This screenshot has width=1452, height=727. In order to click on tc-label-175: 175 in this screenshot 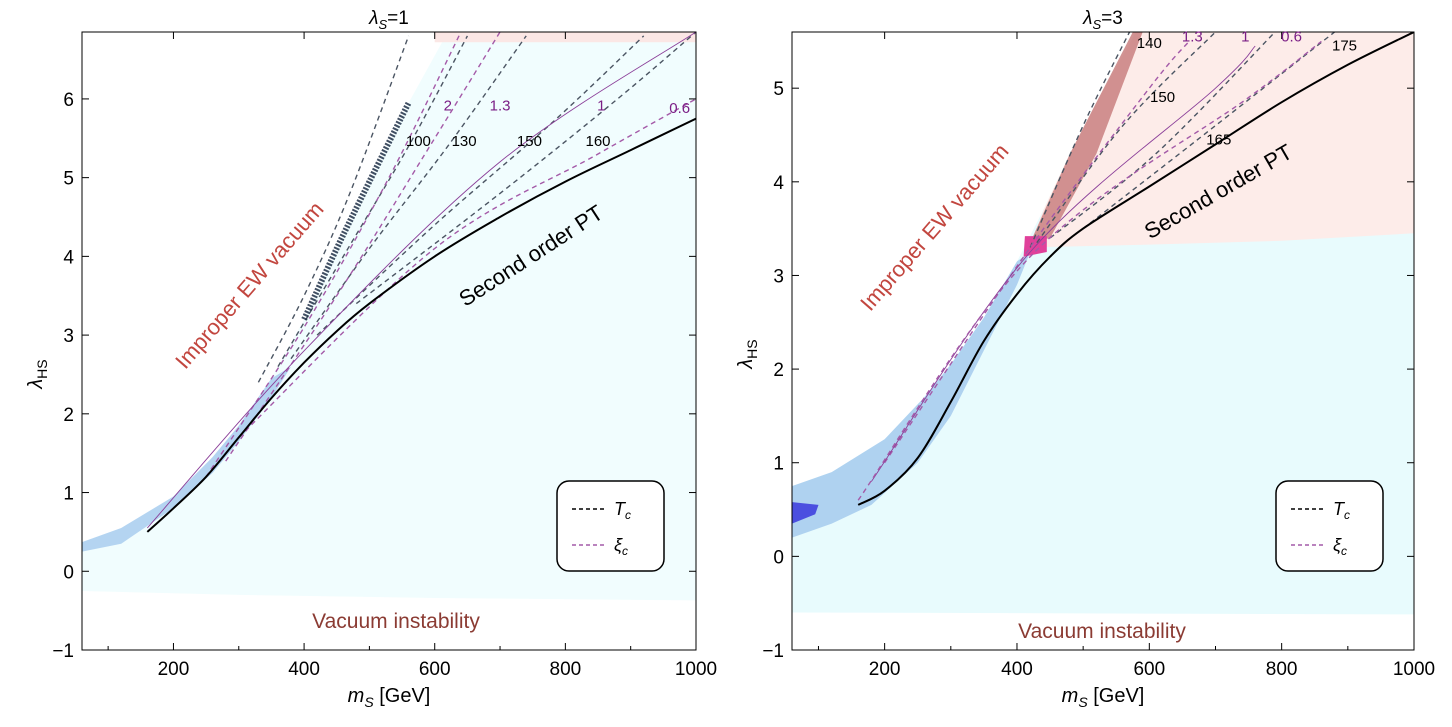, I will do `click(1344, 46)`.